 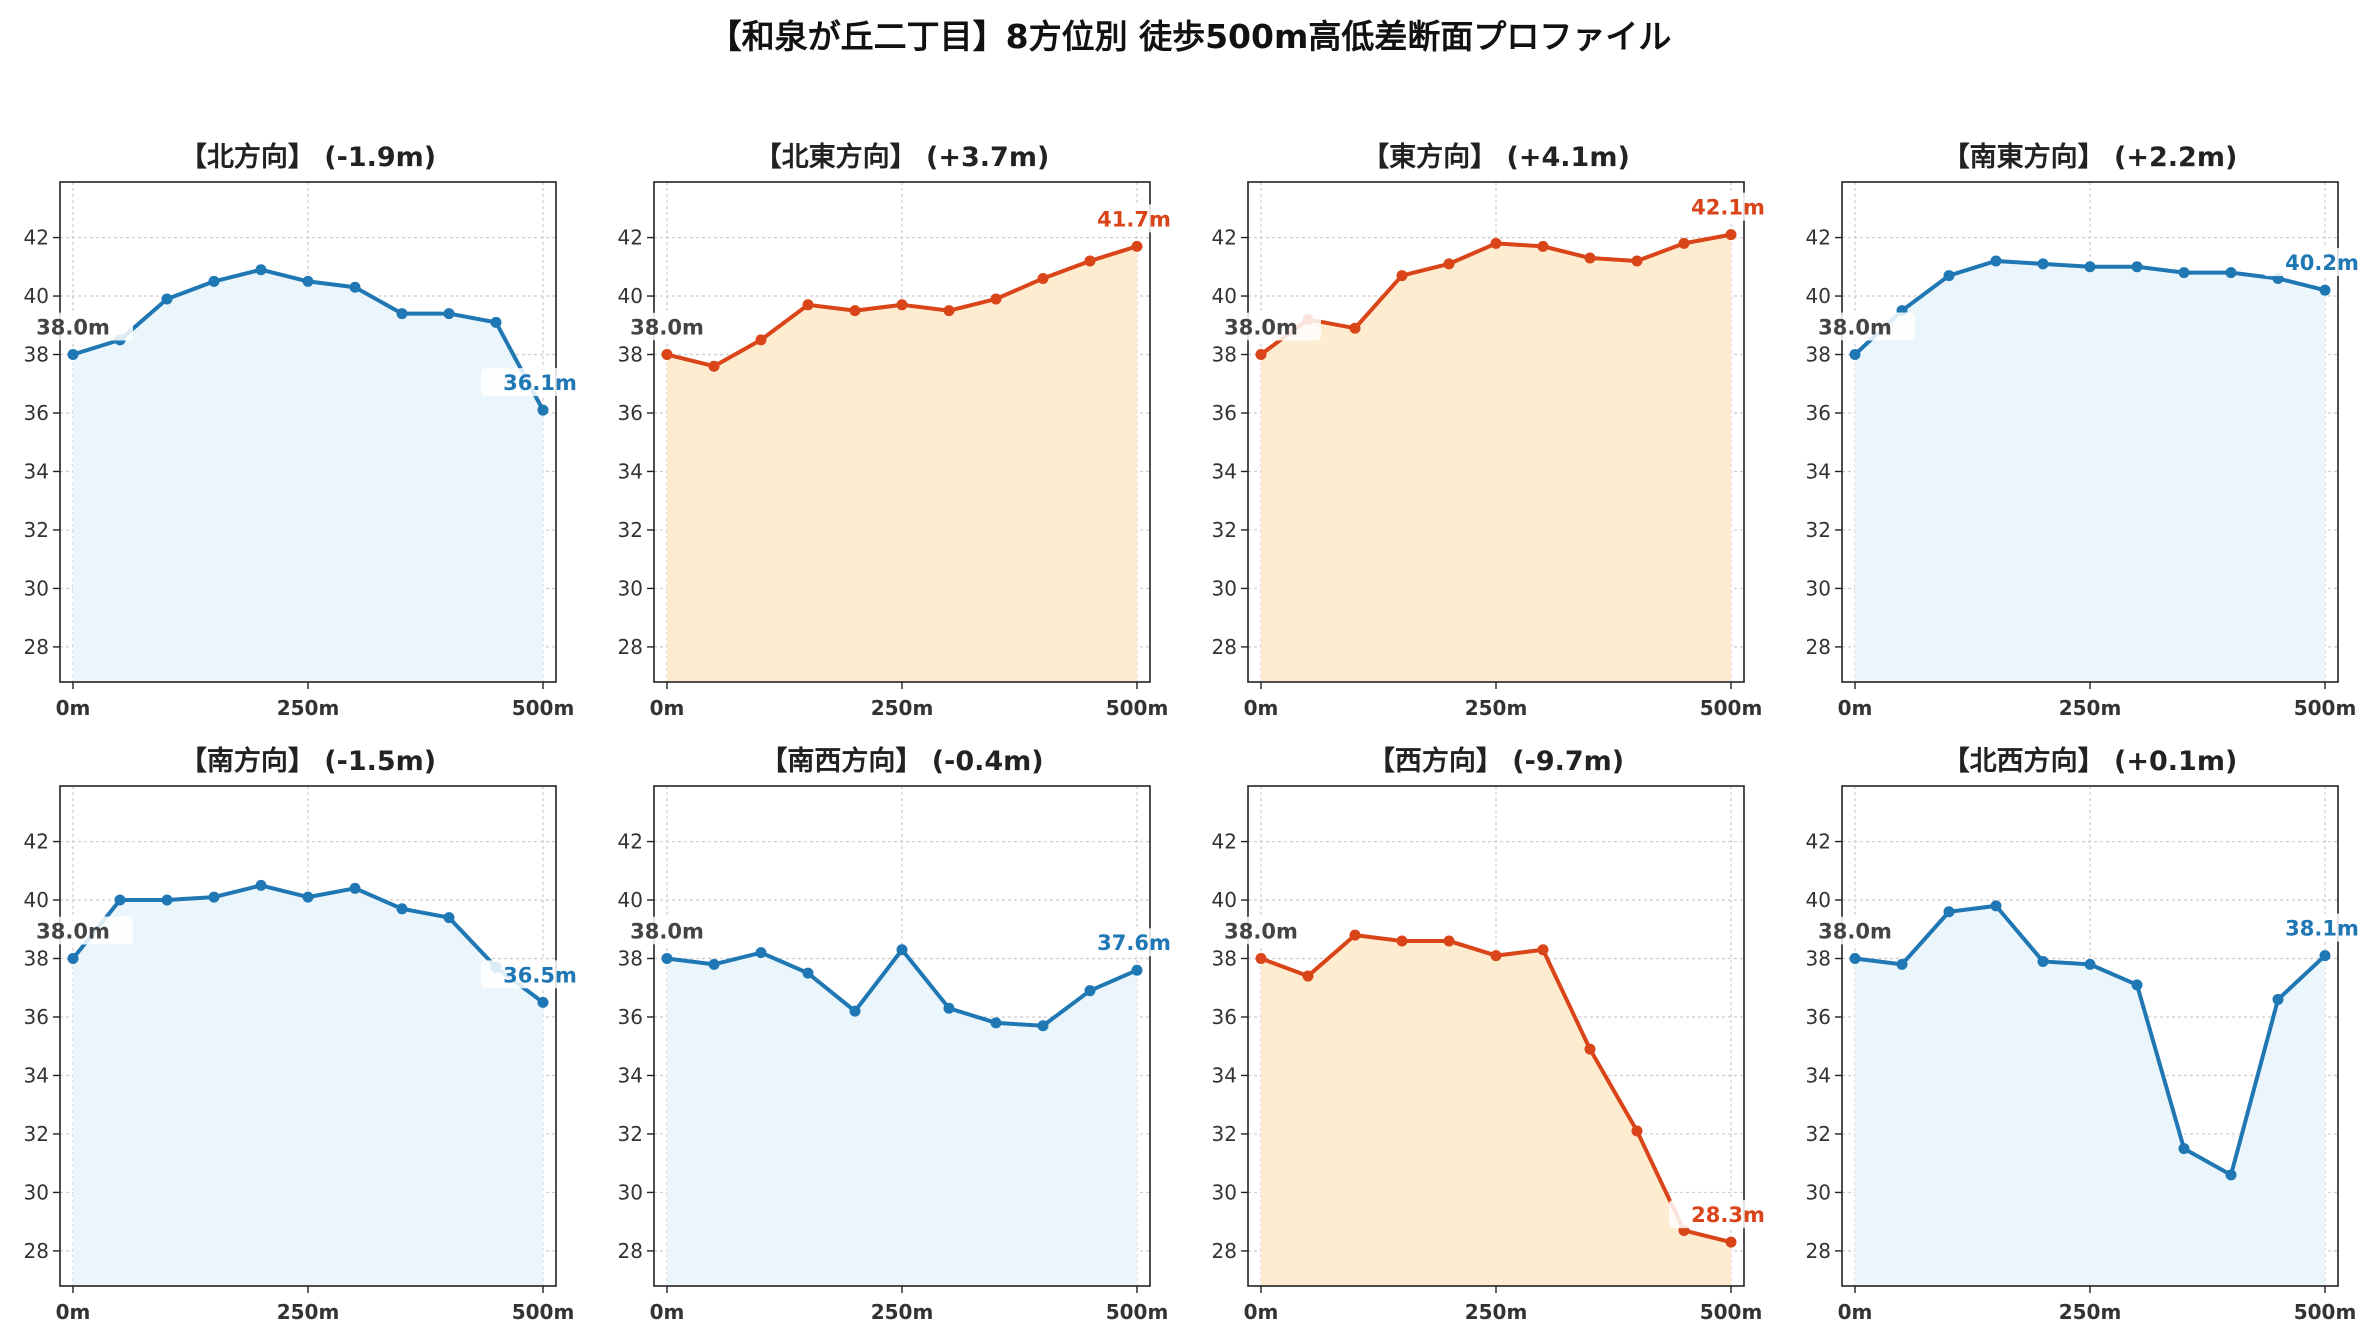 I want to click on panel-title: 【南方向】 (-1.5m), so click(x=308, y=761).